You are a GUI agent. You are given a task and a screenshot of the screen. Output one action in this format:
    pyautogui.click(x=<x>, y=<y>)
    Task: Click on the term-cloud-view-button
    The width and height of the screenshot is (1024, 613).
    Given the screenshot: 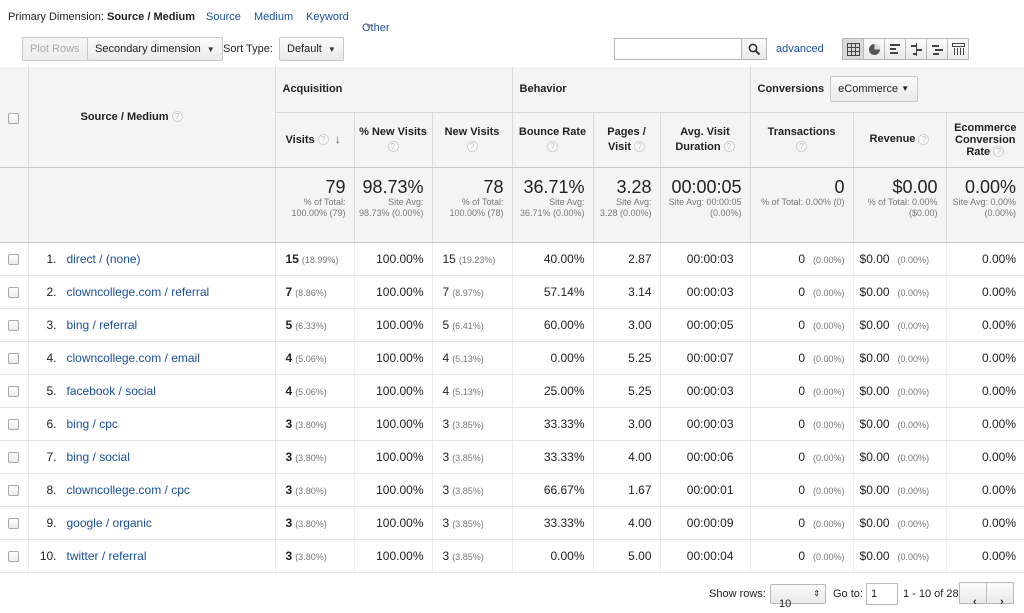 What is the action you would take?
    pyautogui.click(x=937, y=49)
    